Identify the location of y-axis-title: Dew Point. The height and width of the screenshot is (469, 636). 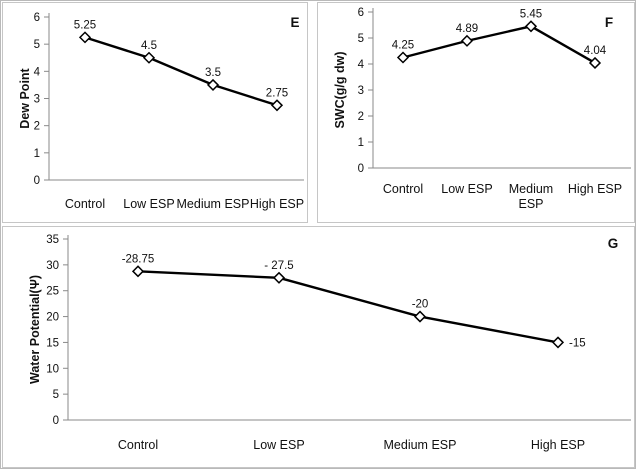
(25, 97).